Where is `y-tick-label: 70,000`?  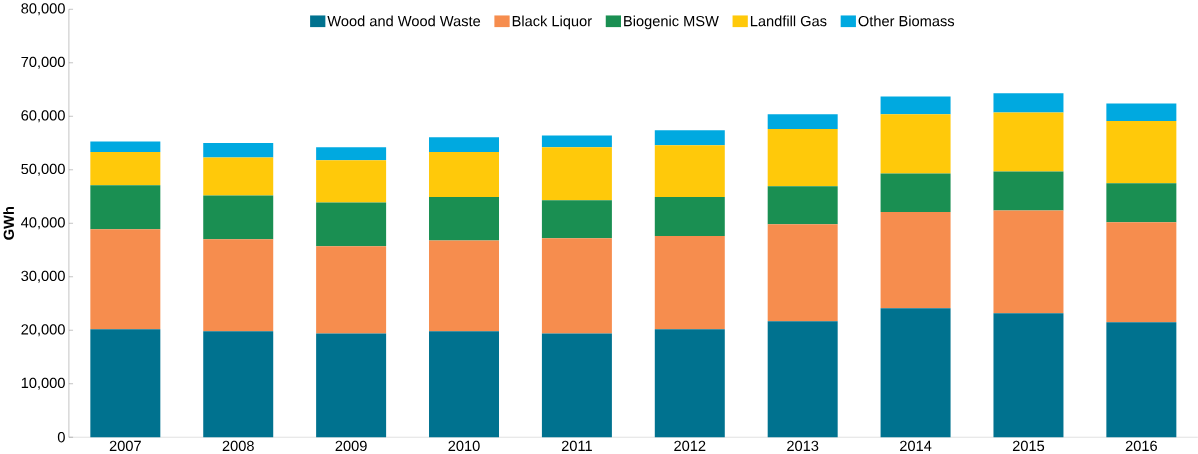
y-tick-label: 70,000 is located at coordinates (43, 62).